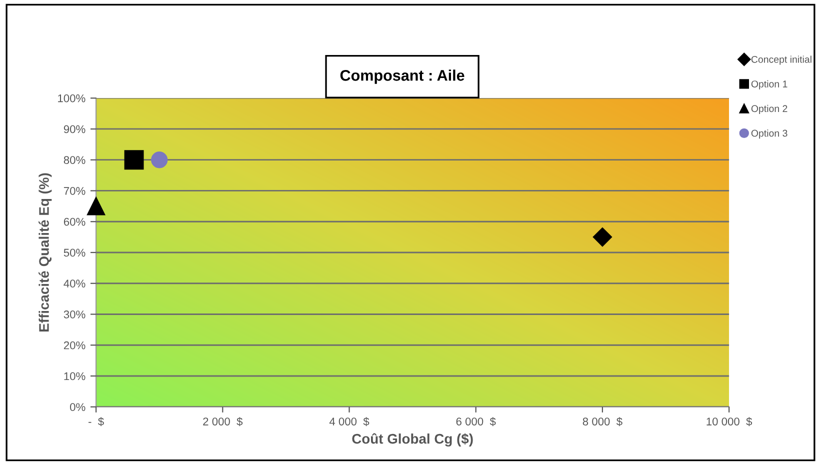  What do you see at coordinates (96, 421) in the screenshot?
I see `x-tick-label: - $` at bounding box center [96, 421].